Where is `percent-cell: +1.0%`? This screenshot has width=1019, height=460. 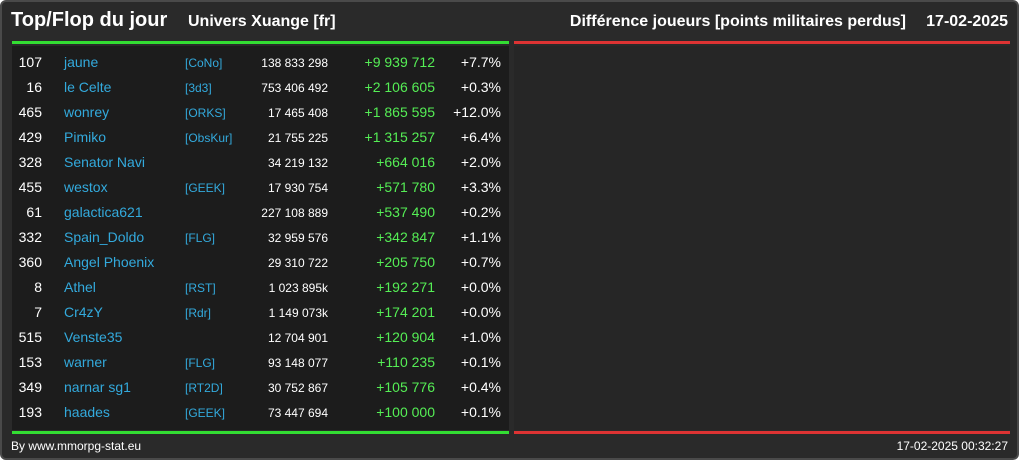 percent-cell: +1.0% is located at coordinates (480, 337).